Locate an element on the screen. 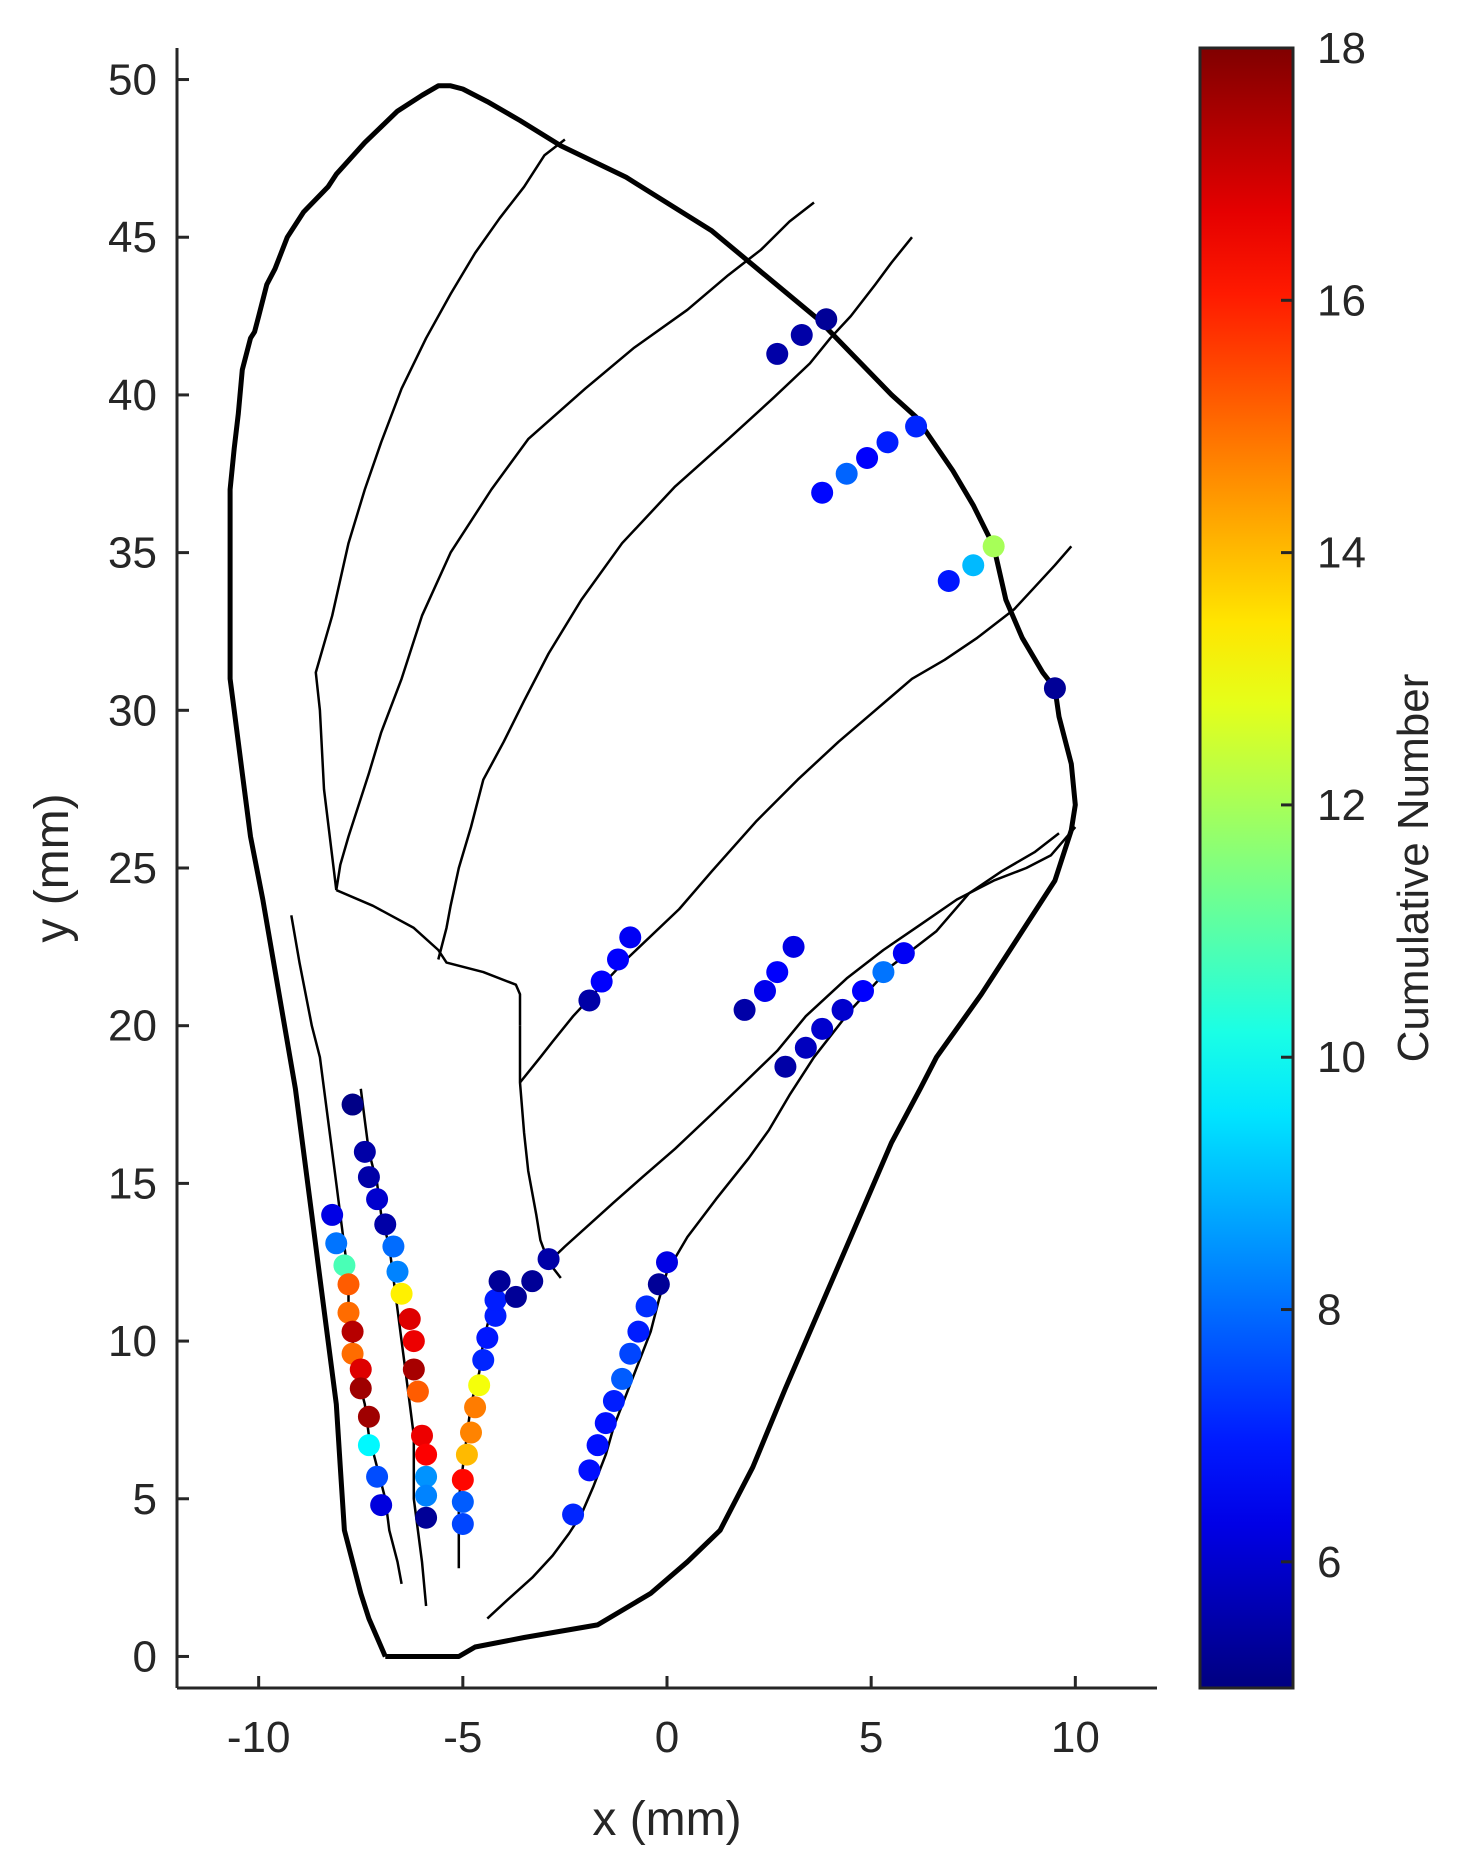  y-tick-label: 20 is located at coordinates (132, 1026).